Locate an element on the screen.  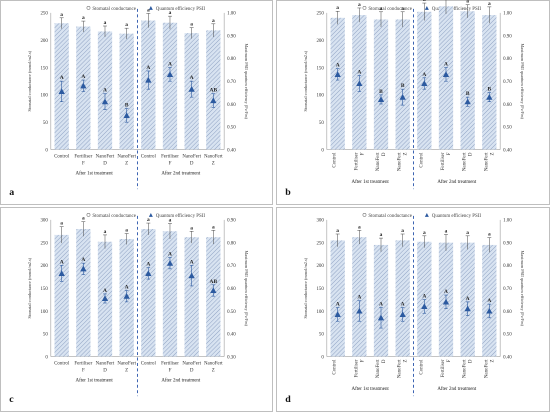
group-label-first: After 1st treatment is located at coordinates (371, 182).